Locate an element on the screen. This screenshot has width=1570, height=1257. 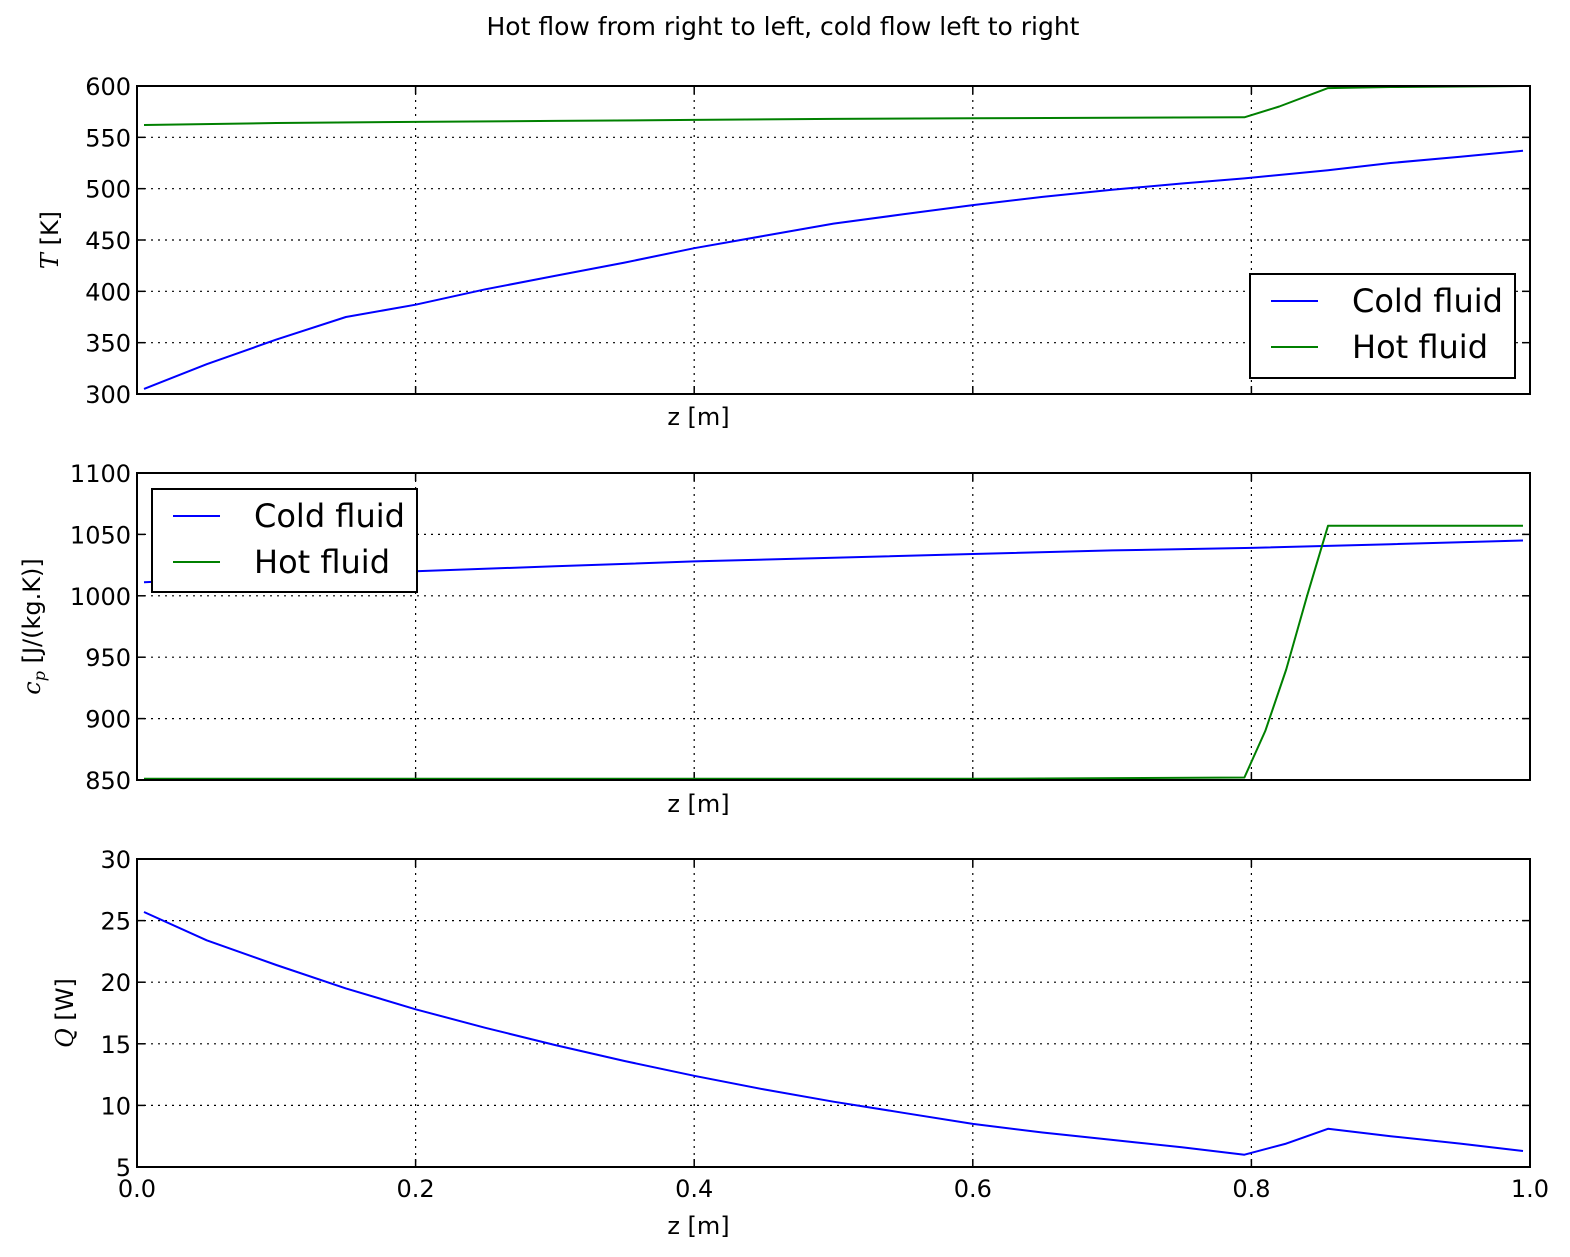
y-tick-label: 450 is located at coordinates (108, 241).